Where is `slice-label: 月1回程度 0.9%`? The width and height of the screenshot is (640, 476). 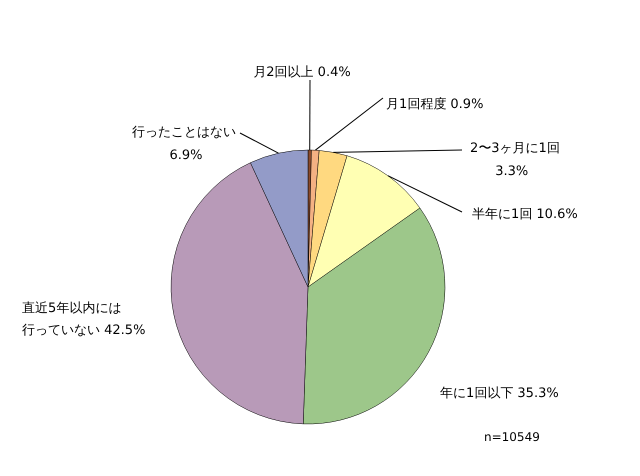 slice-label: 月1回程度 0.9% is located at coordinates (435, 104).